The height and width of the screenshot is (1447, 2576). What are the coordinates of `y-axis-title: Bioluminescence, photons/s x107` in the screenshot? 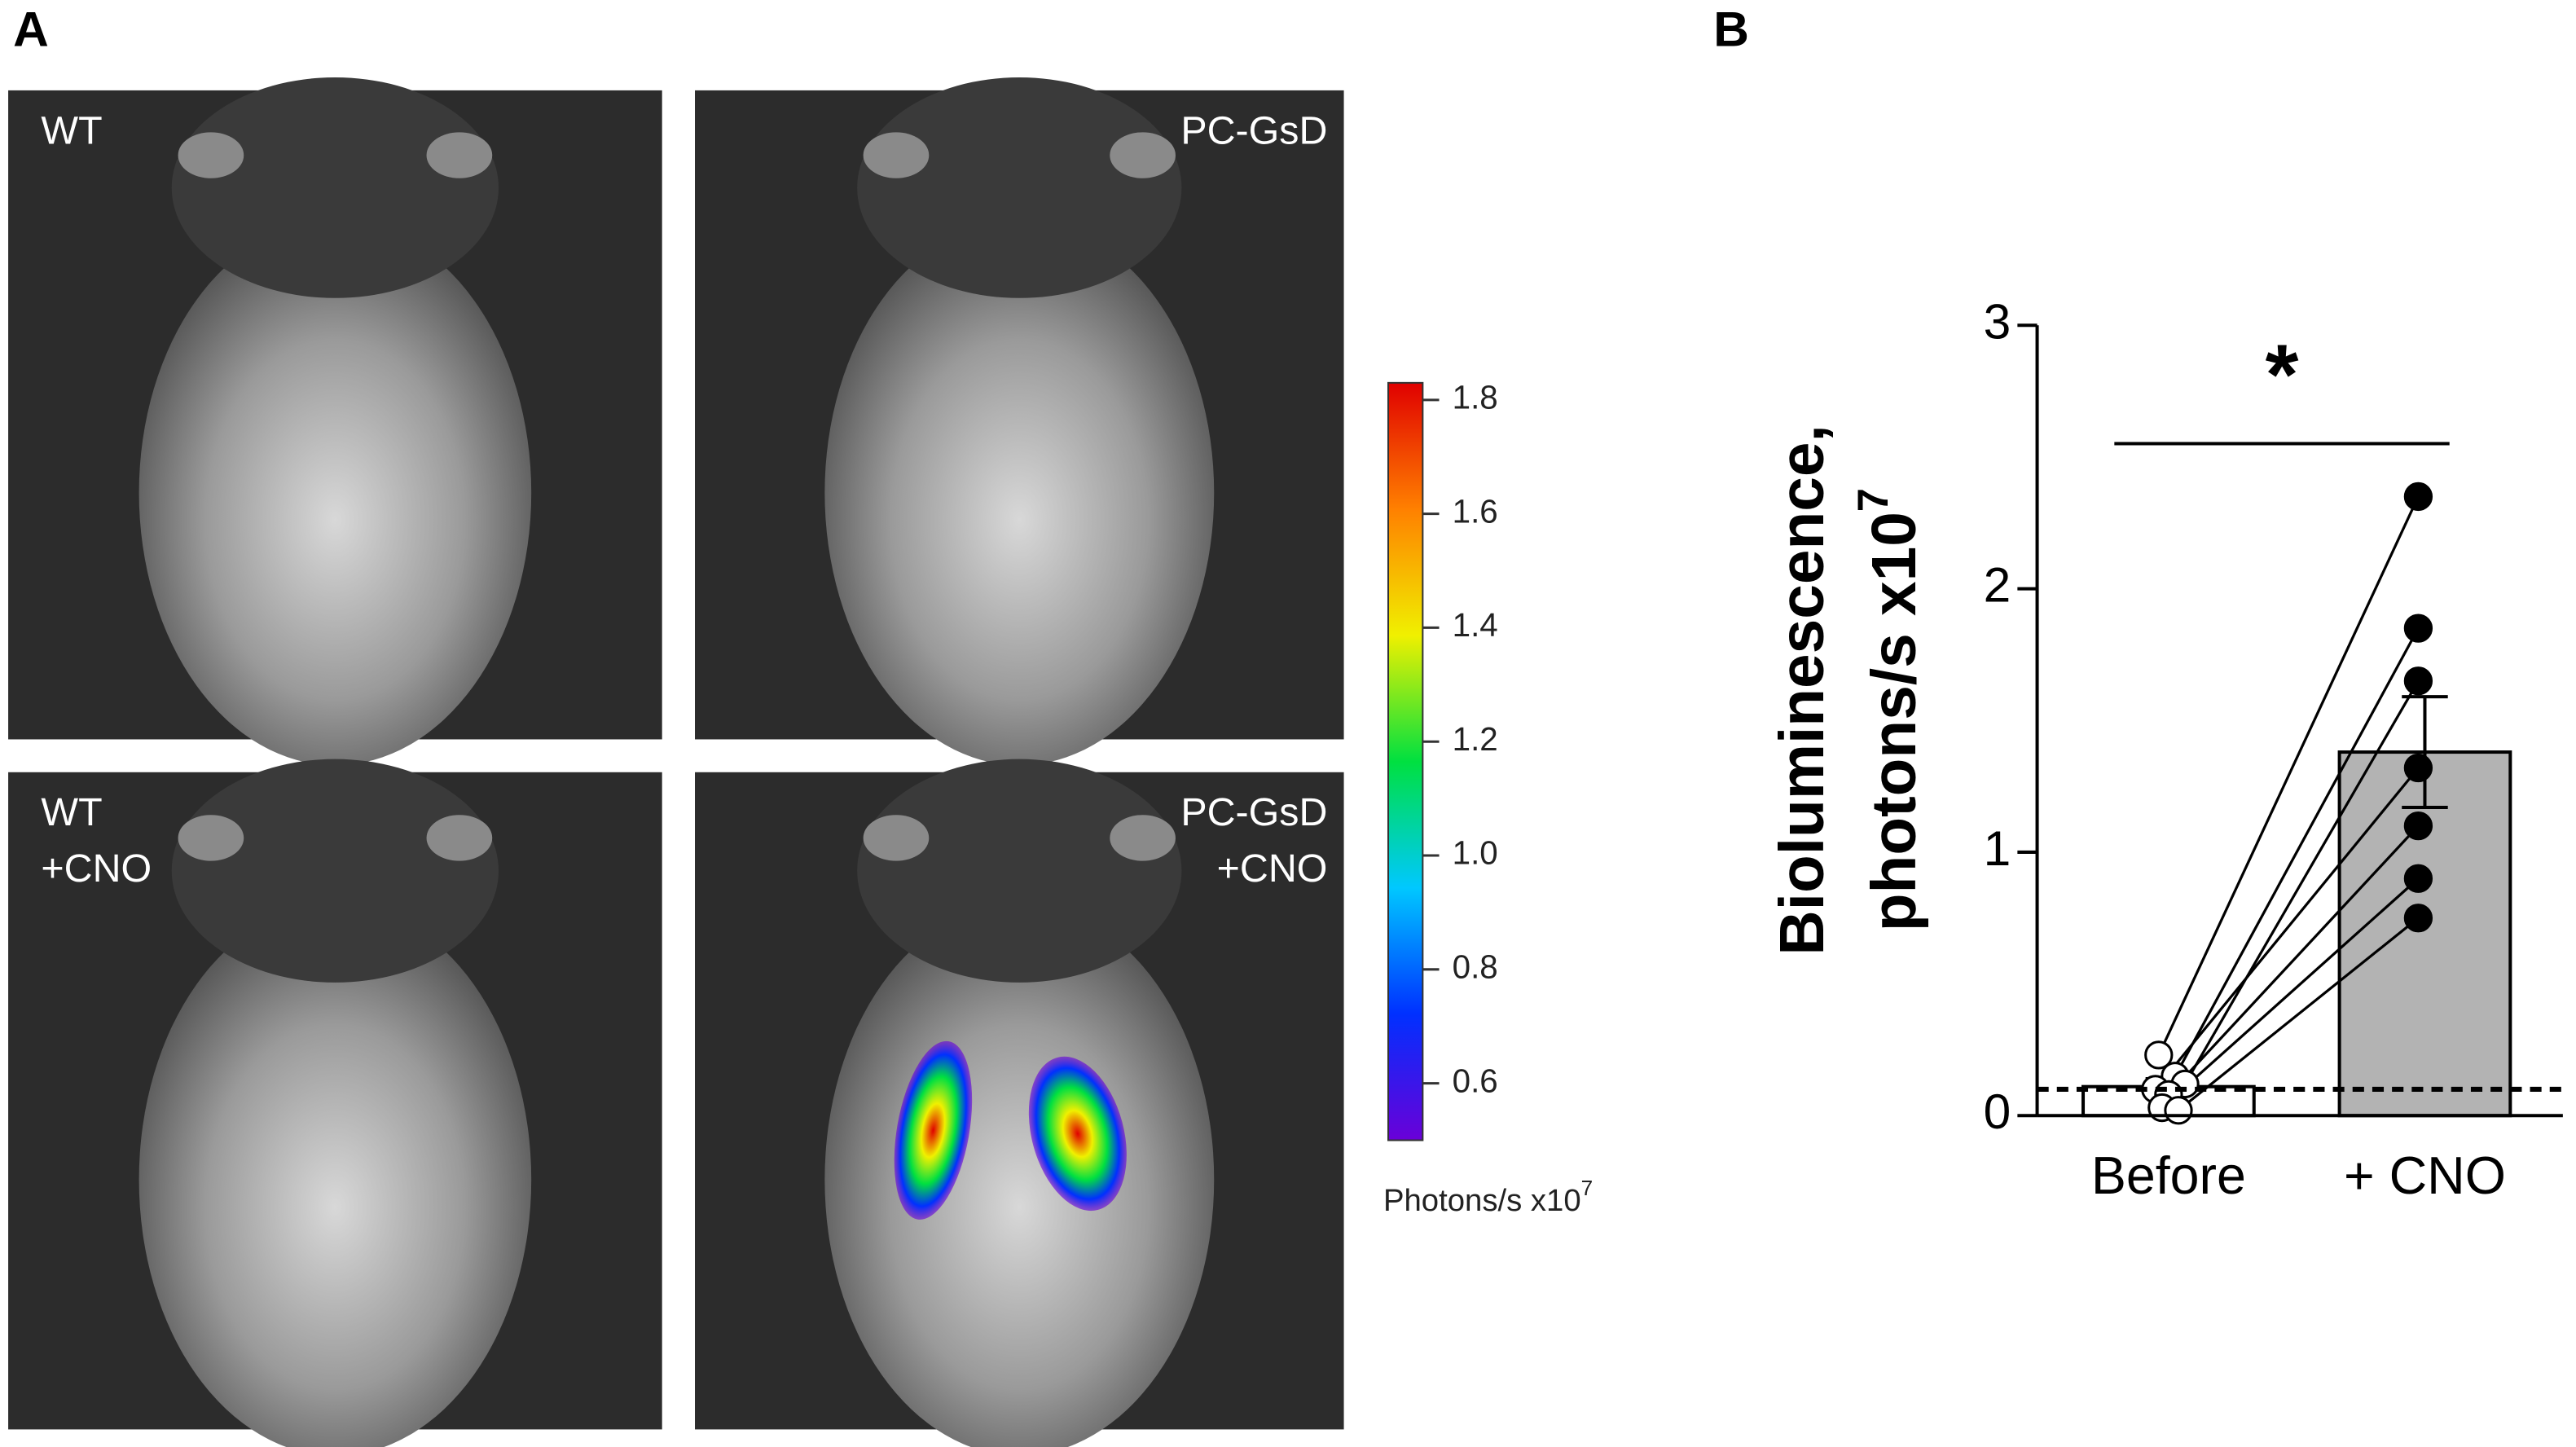 It's located at (1848, 689).